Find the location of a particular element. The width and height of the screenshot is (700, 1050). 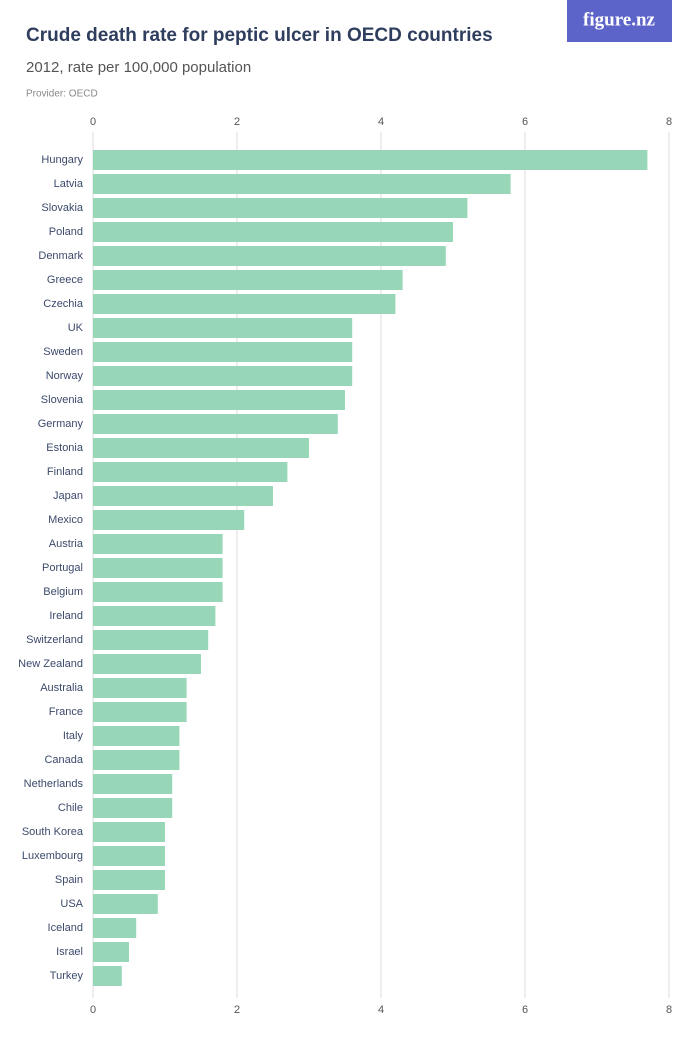

y-tick-label: Mexico is located at coordinates (65, 520).